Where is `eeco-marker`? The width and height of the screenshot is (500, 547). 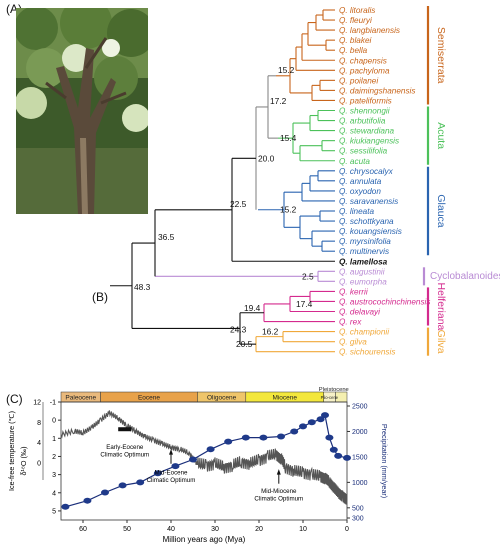 eeco-marker is located at coordinates (125, 429).